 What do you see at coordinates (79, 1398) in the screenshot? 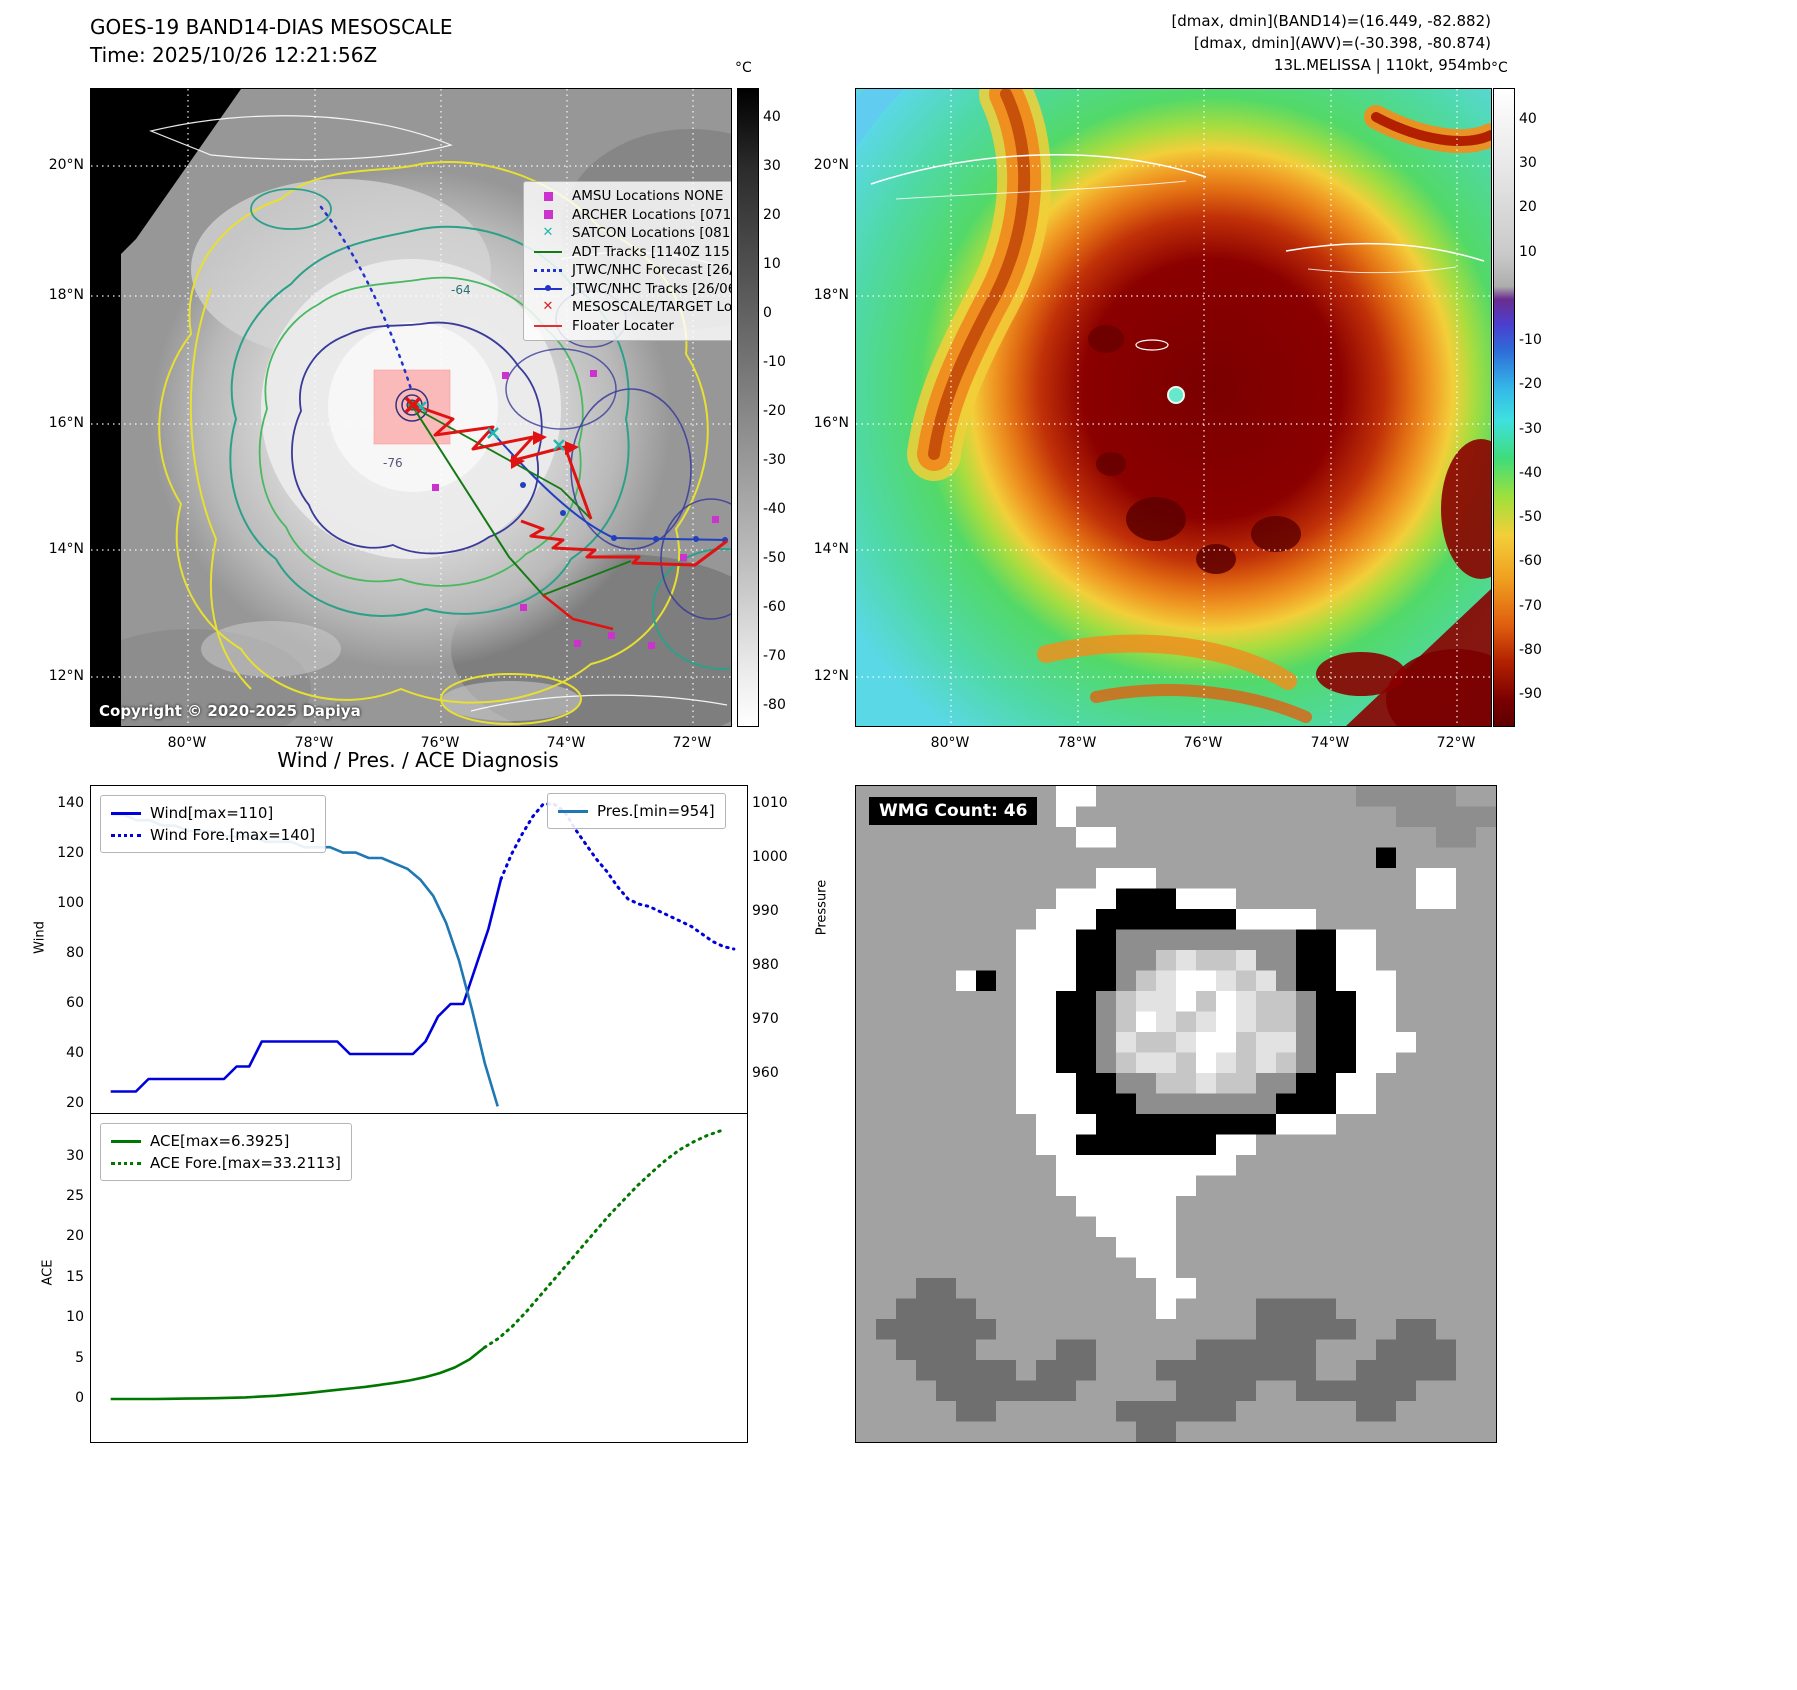
I see `ace-y-tick: 0` at bounding box center [79, 1398].